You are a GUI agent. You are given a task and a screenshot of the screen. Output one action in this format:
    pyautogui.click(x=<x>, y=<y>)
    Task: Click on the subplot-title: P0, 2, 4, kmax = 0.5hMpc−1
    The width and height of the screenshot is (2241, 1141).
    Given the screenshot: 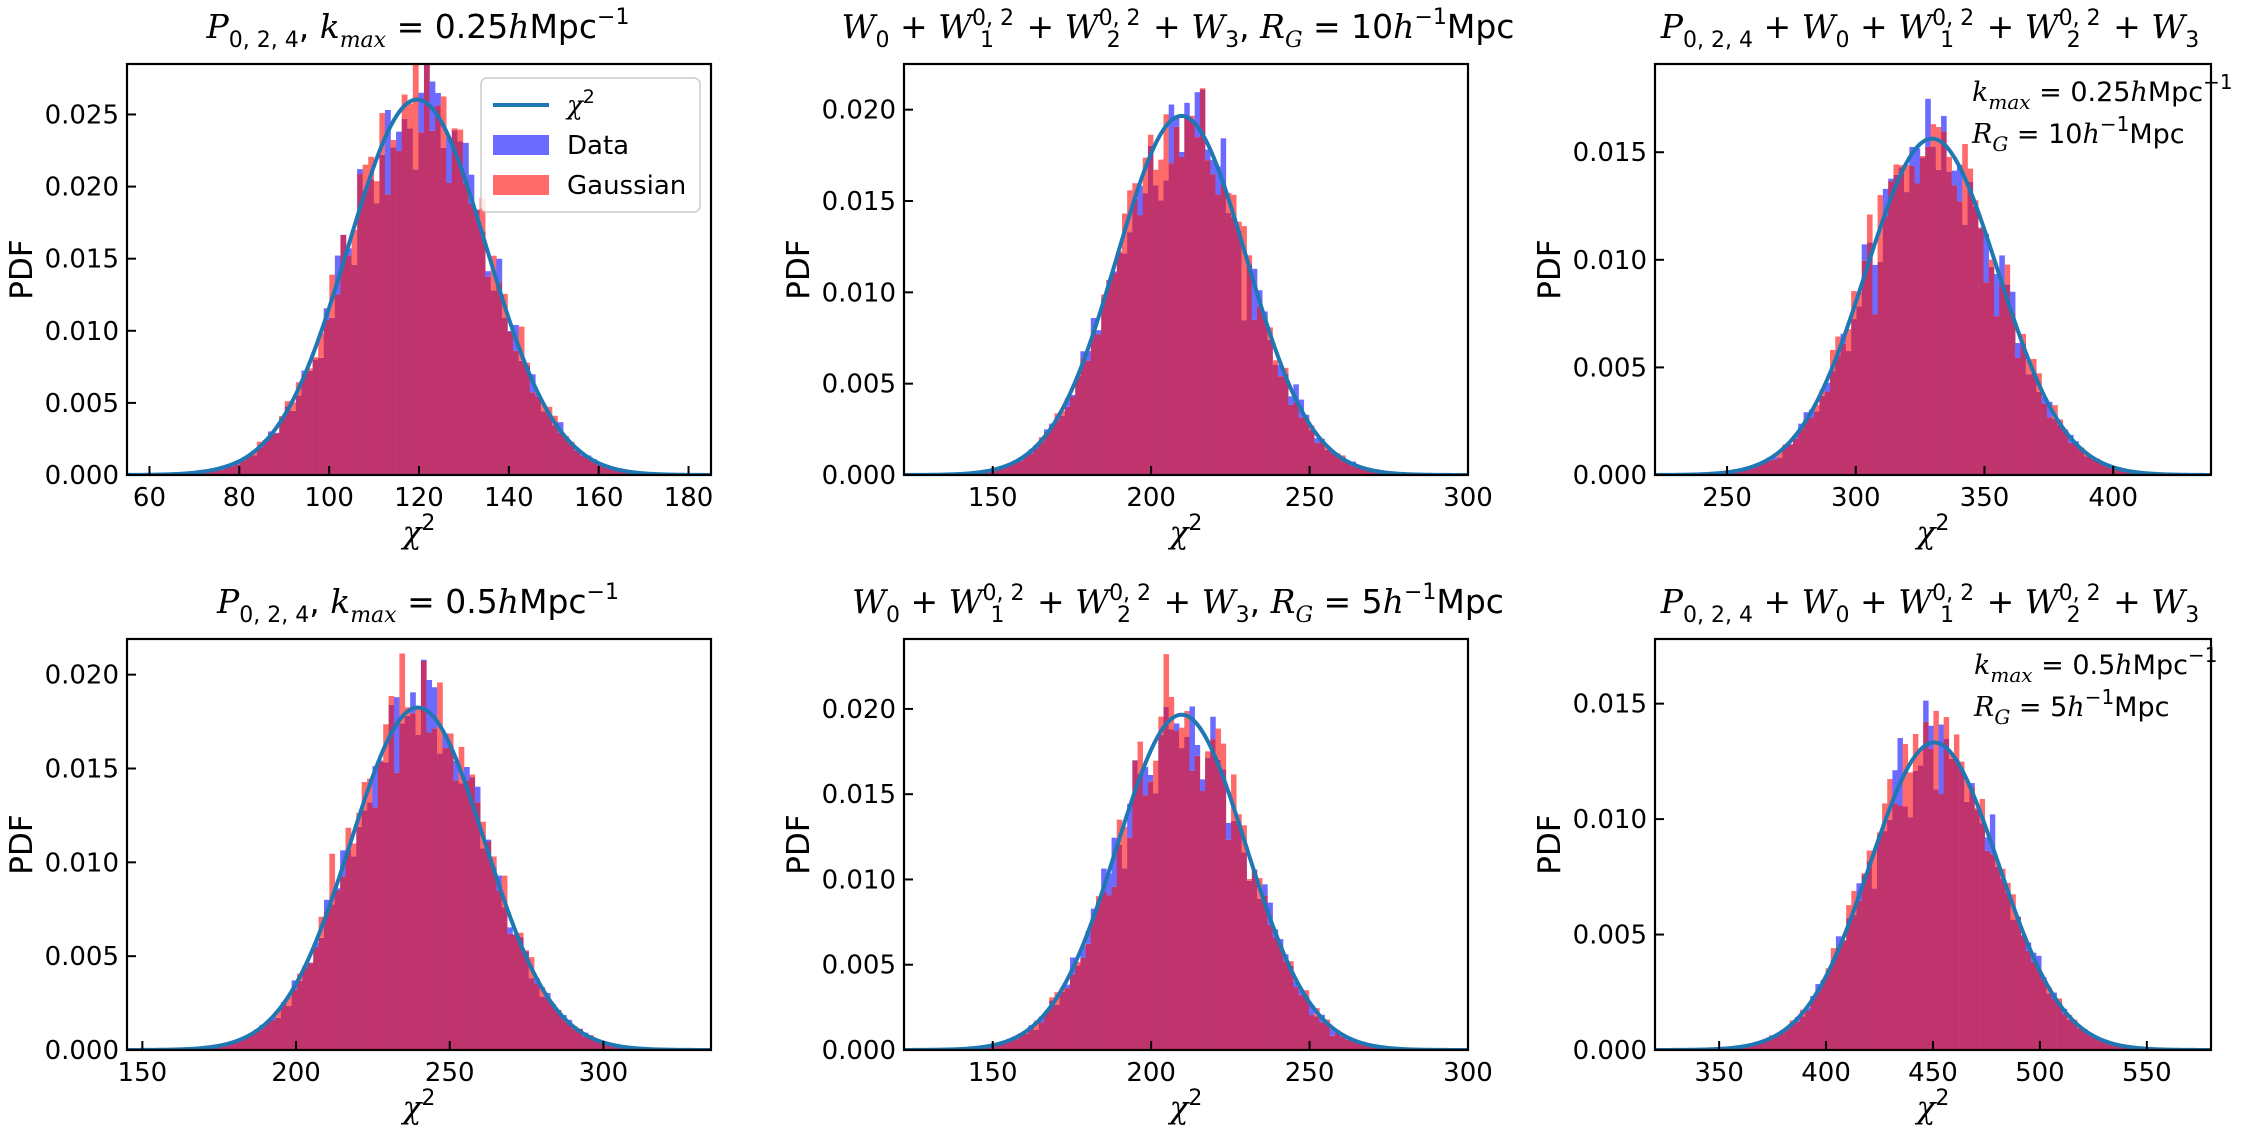 What is the action you would take?
    pyautogui.click(x=417, y=604)
    